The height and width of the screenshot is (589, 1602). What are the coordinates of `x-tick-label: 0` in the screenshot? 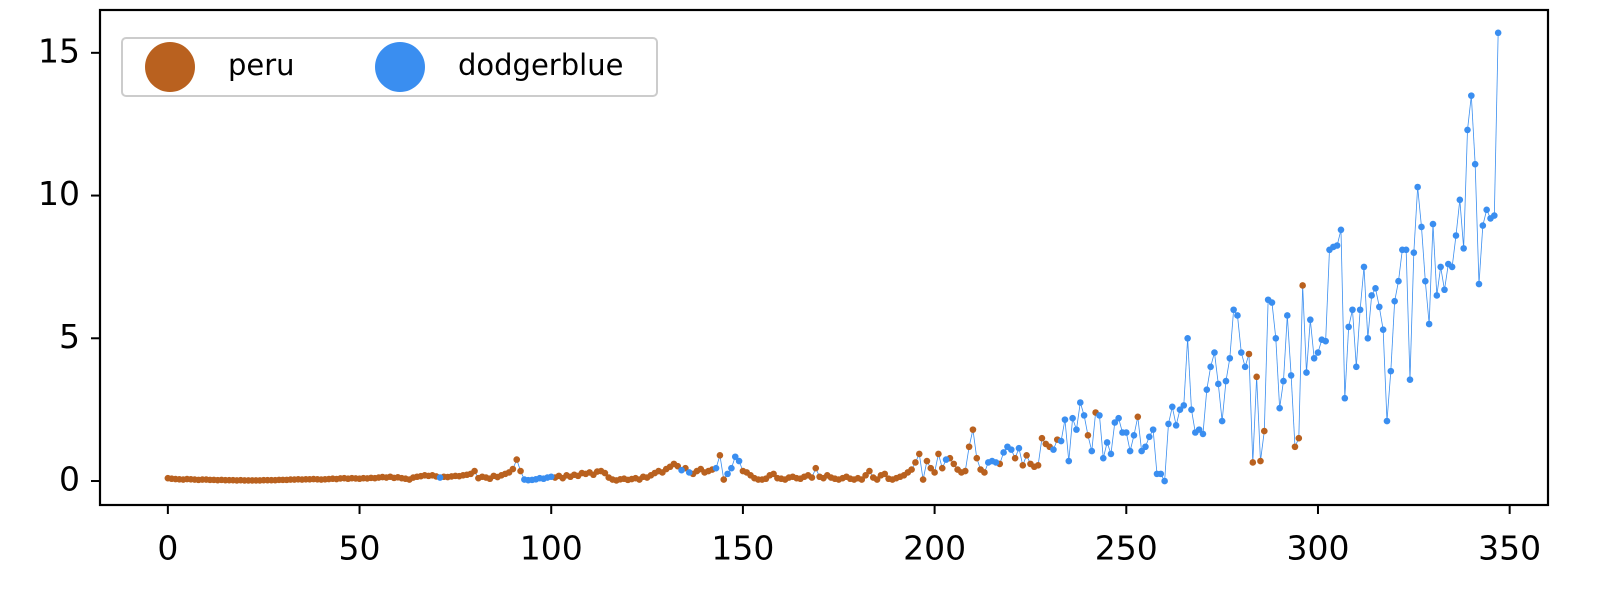 It's located at (167, 548).